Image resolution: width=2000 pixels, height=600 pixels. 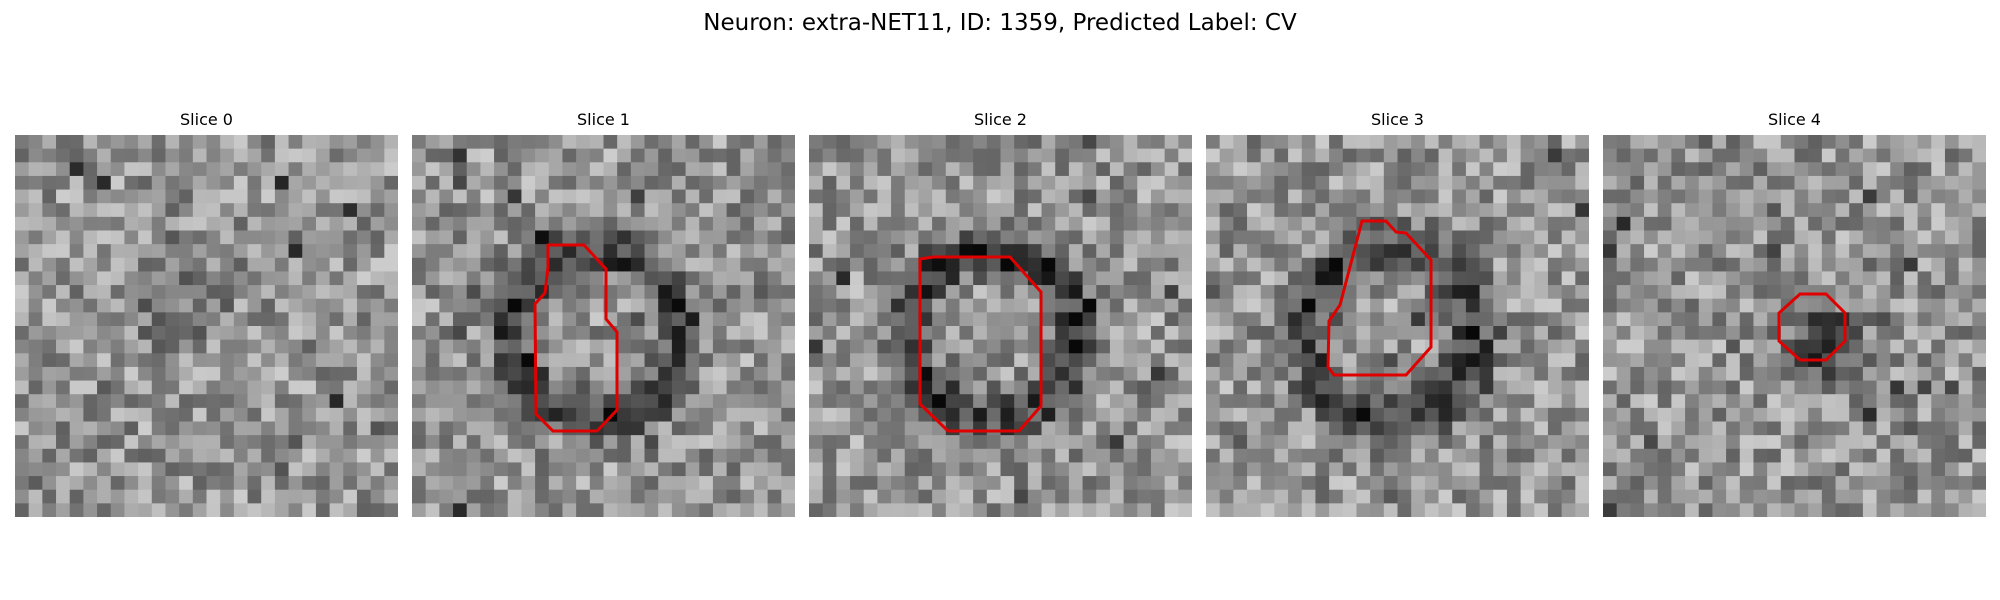 What do you see at coordinates (603, 119) in the screenshot?
I see `slice-title: Slice 1` at bounding box center [603, 119].